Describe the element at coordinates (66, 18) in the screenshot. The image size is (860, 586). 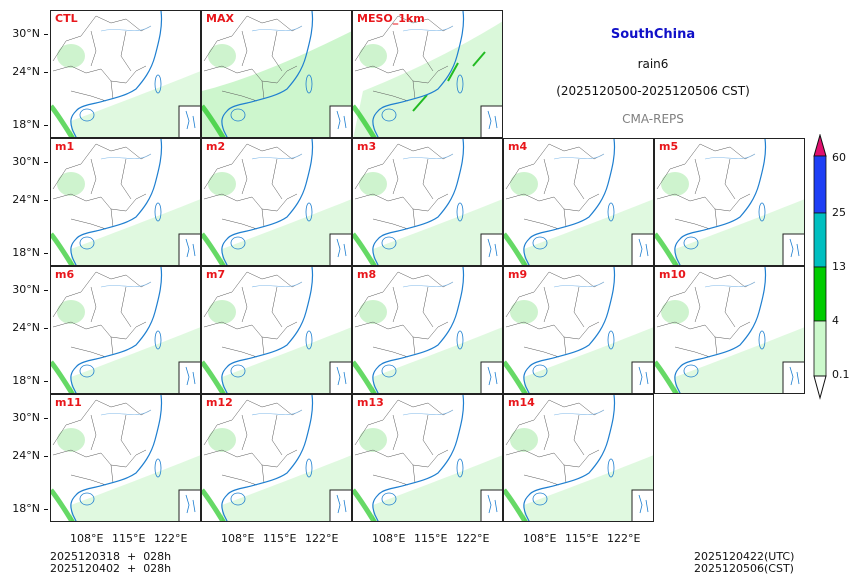
I see `panel-label: CTL` at that location.